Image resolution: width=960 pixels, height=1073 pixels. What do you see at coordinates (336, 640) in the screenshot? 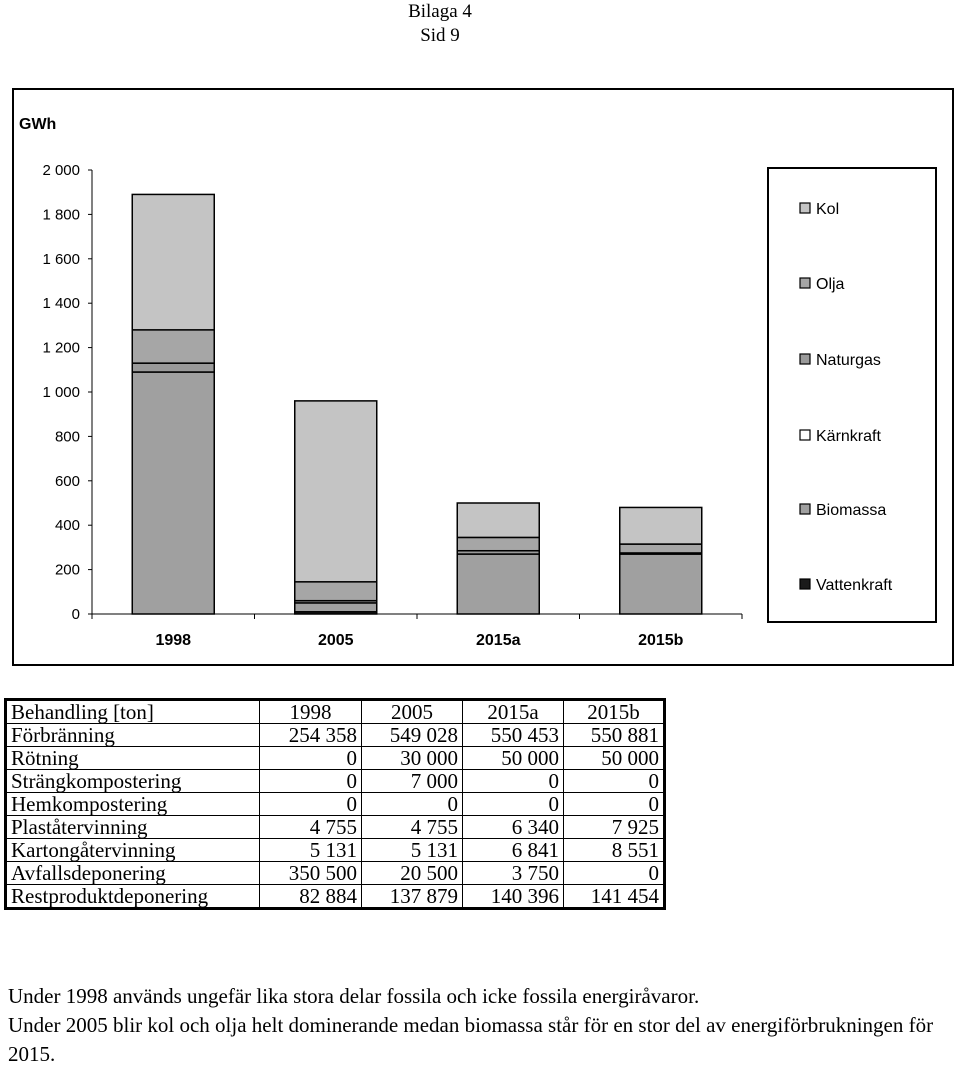
I see `x-tick-label: 2005` at bounding box center [336, 640].